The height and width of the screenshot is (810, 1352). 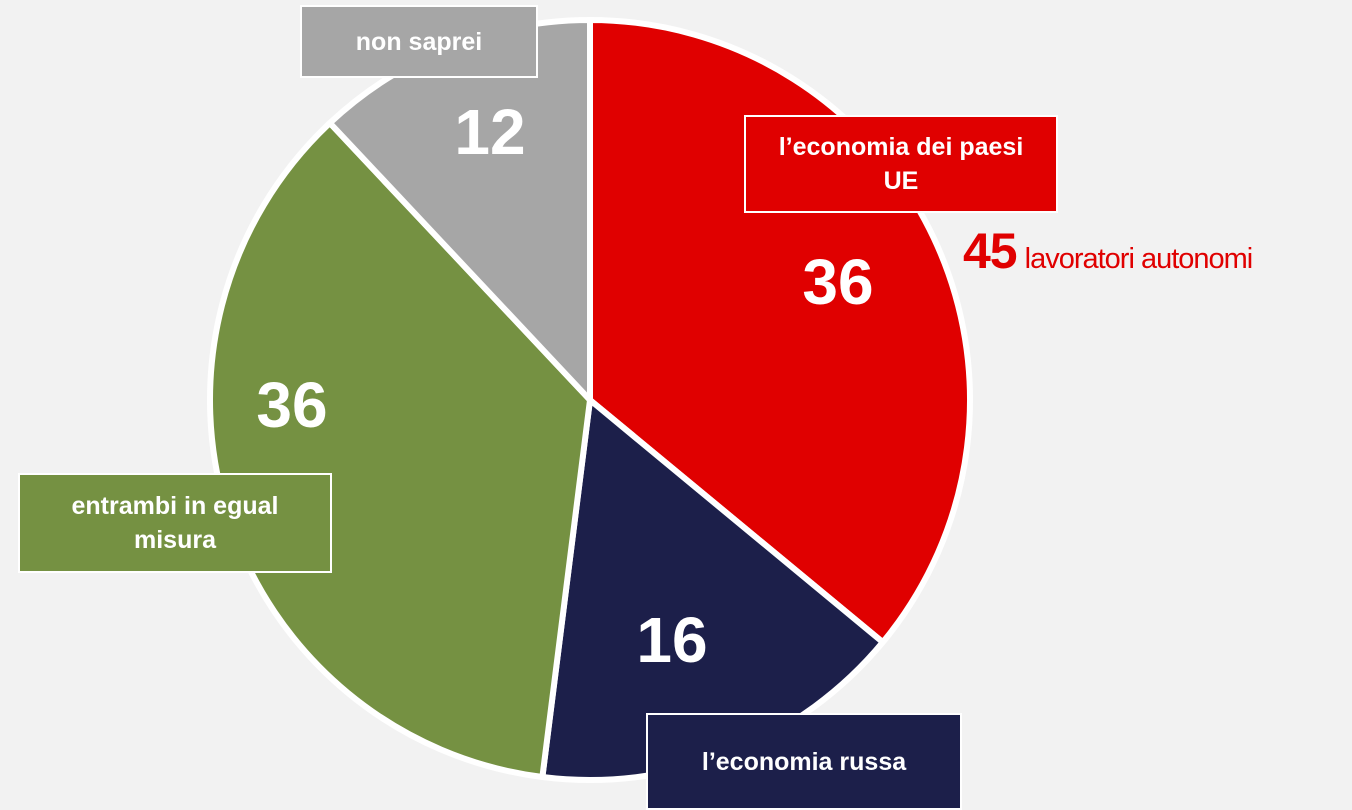 I want to click on annotation: 45 lavoratori autonomi, so click(x=1108, y=251).